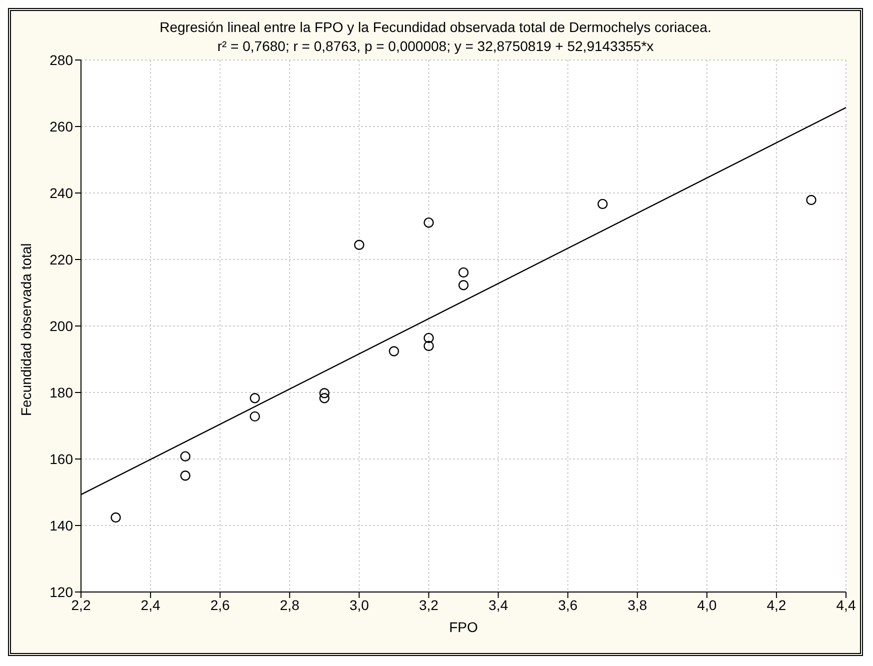  I want to click on x-tick-label: 4,4, so click(846, 604).